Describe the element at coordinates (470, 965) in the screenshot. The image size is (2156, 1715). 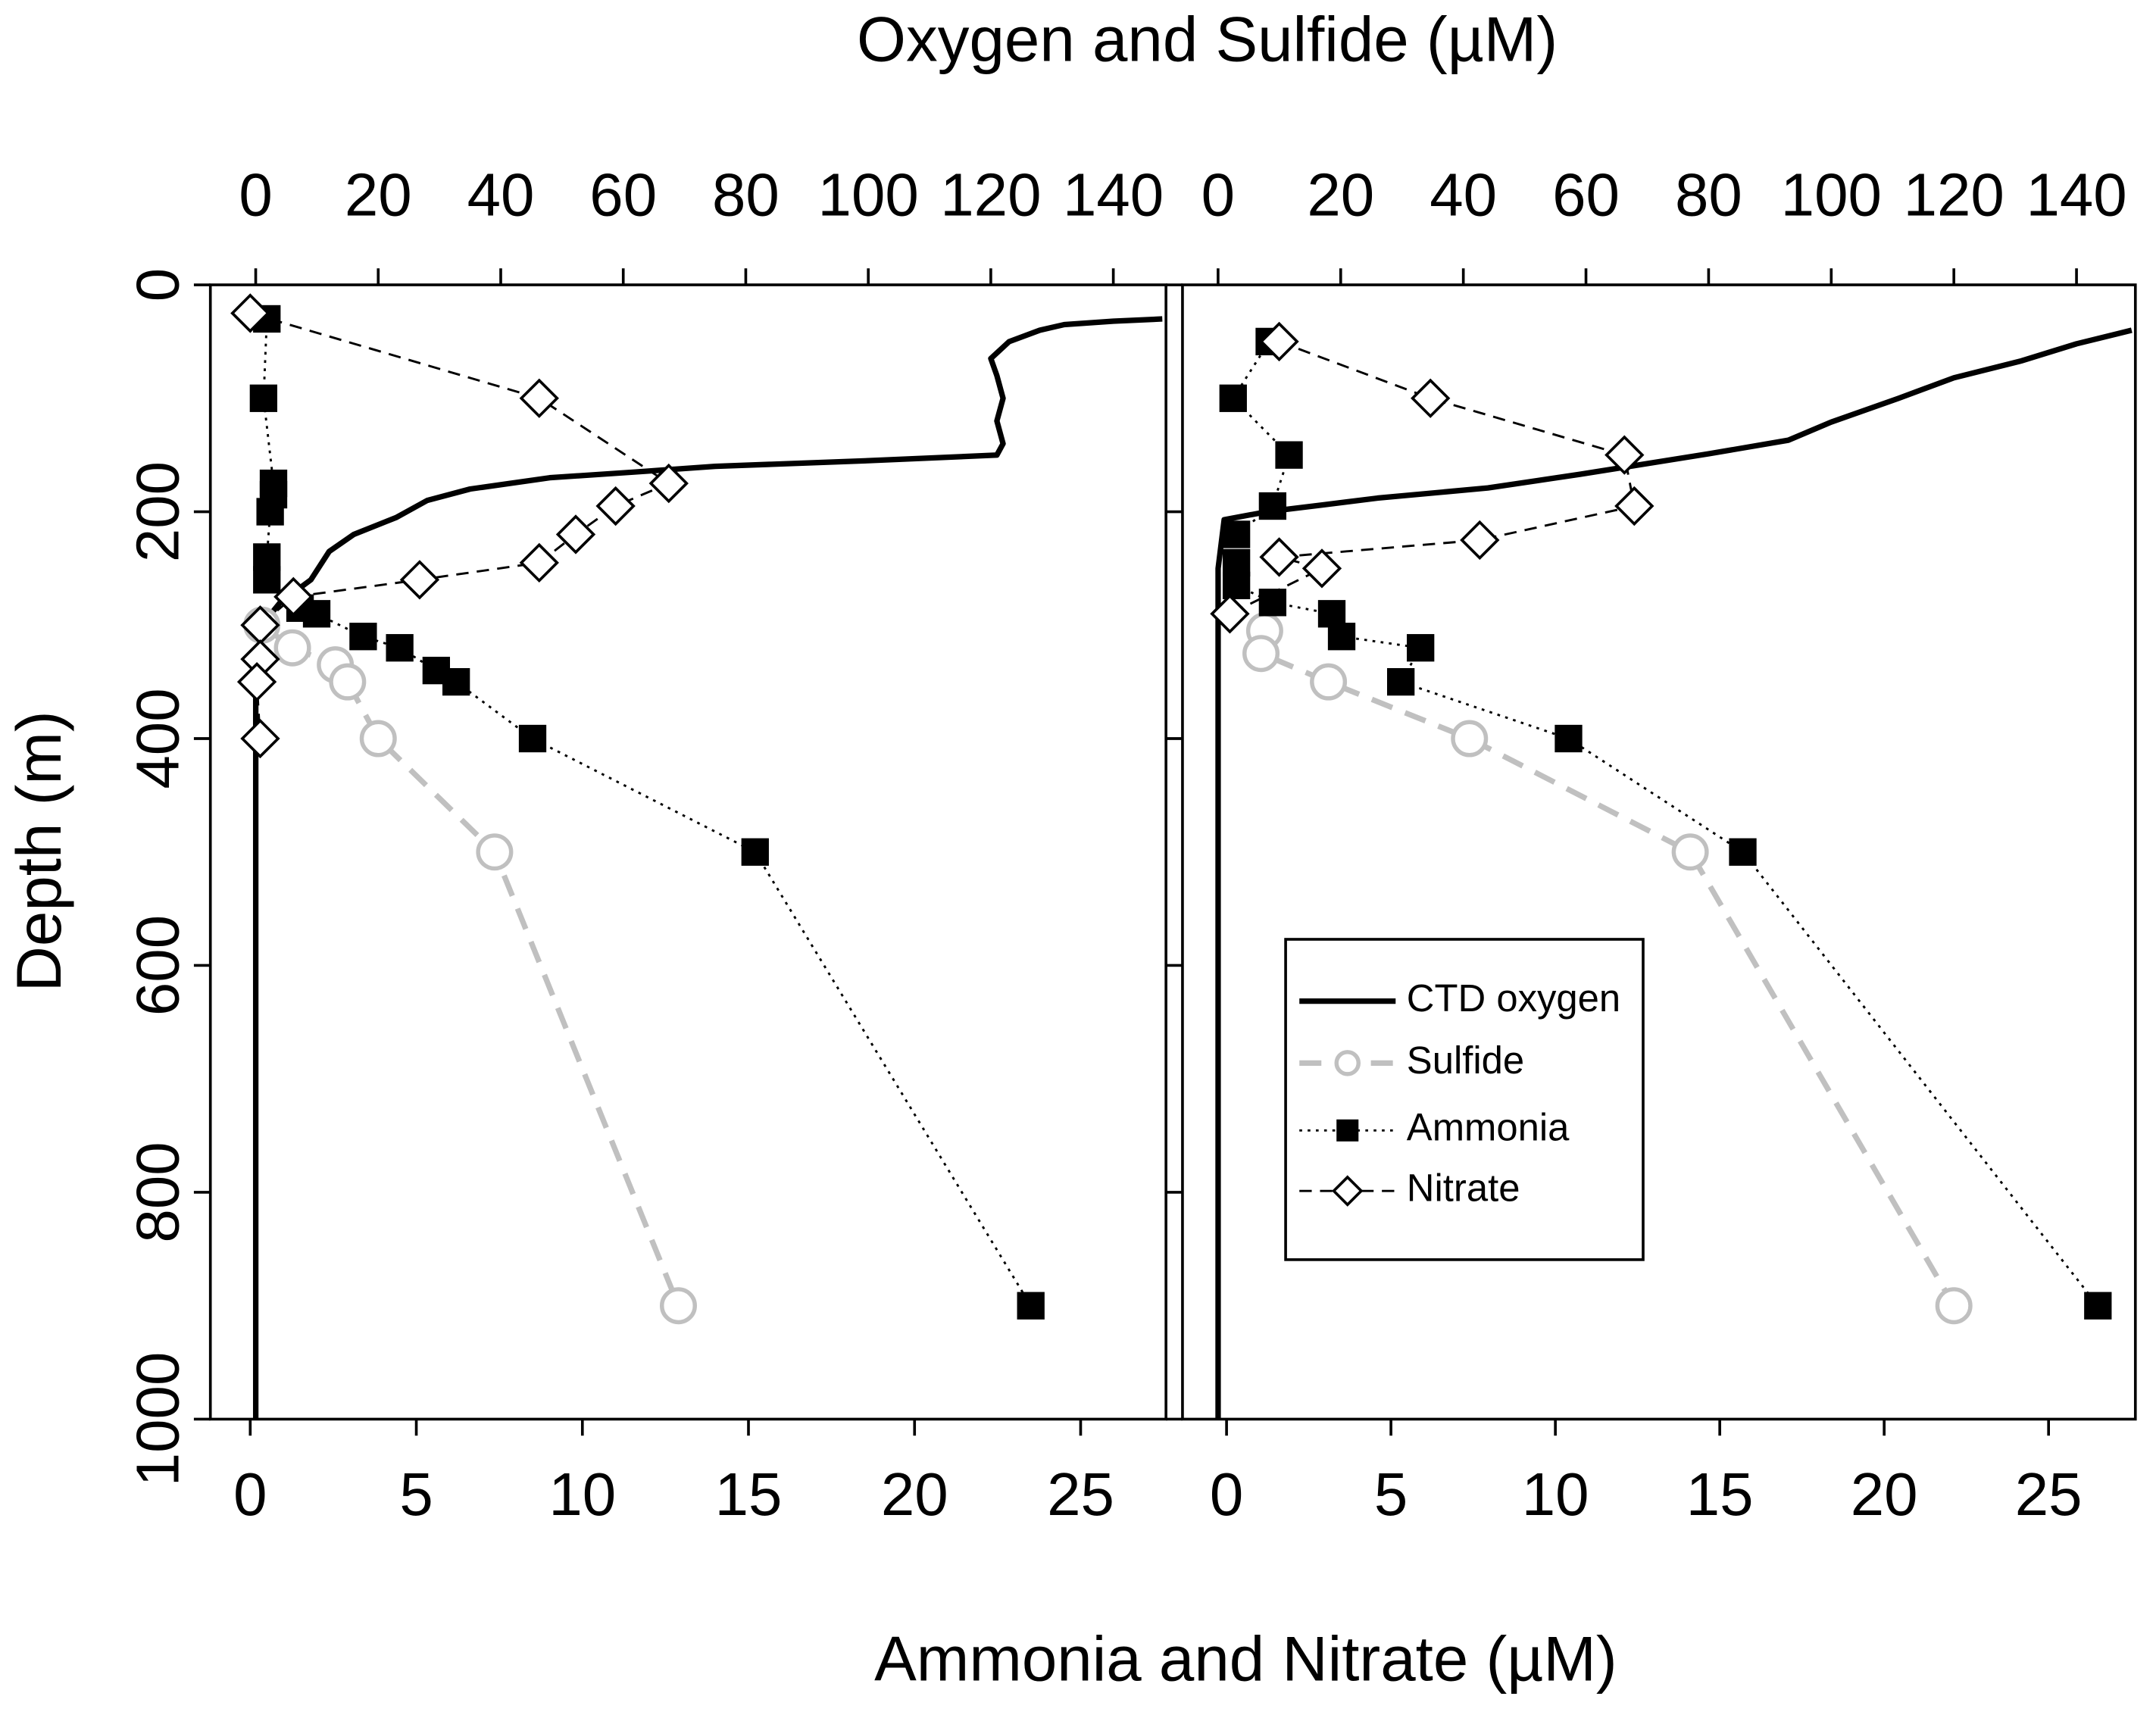
I see `series-line` at that location.